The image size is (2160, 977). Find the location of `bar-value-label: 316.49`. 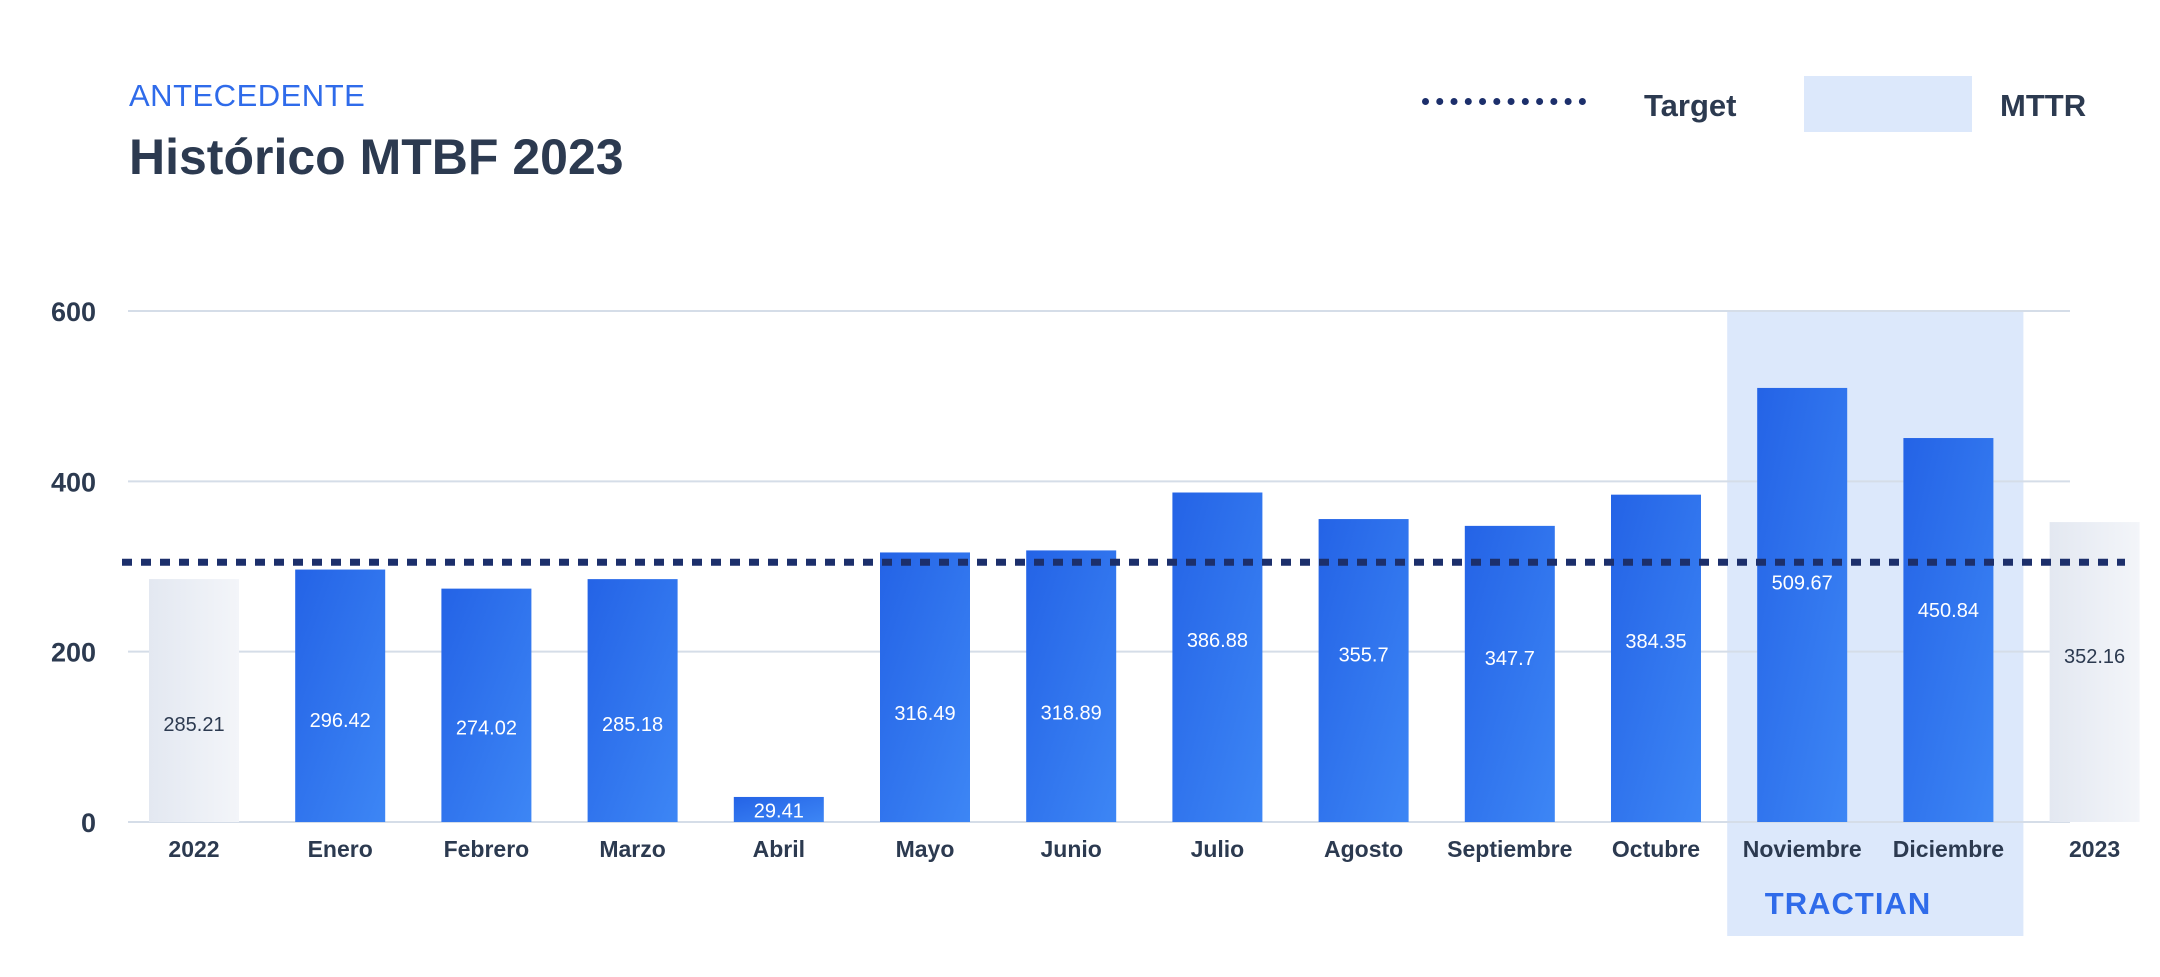

bar-value-label: 316.49 is located at coordinates (924, 714).